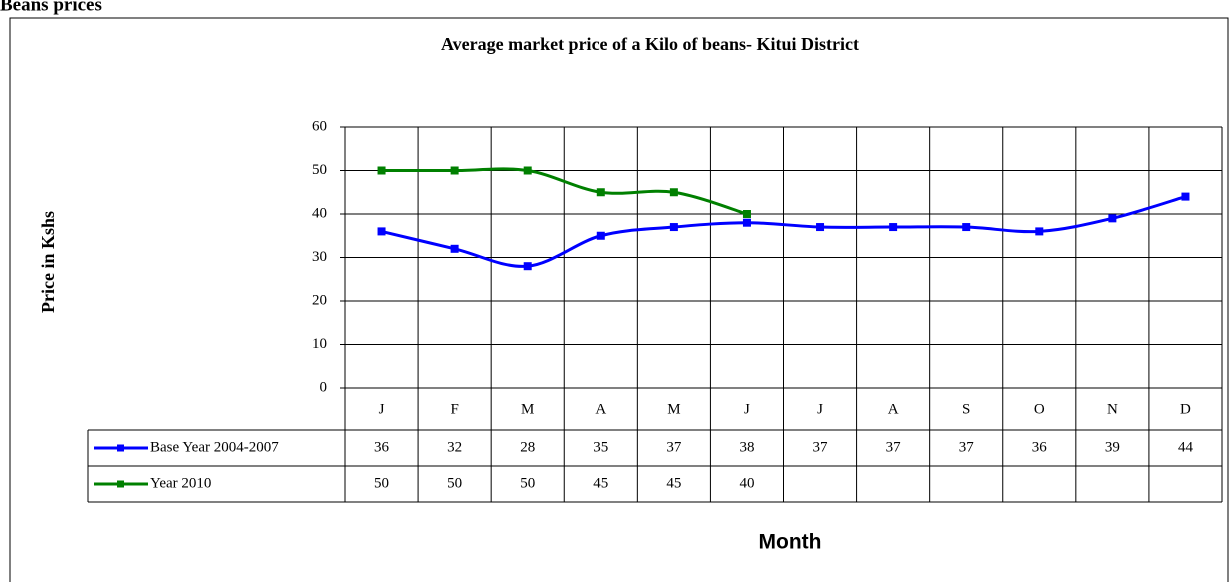  Describe the element at coordinates (319, 300) in the screenshot. I see `y-tick-label: 20` at that location.